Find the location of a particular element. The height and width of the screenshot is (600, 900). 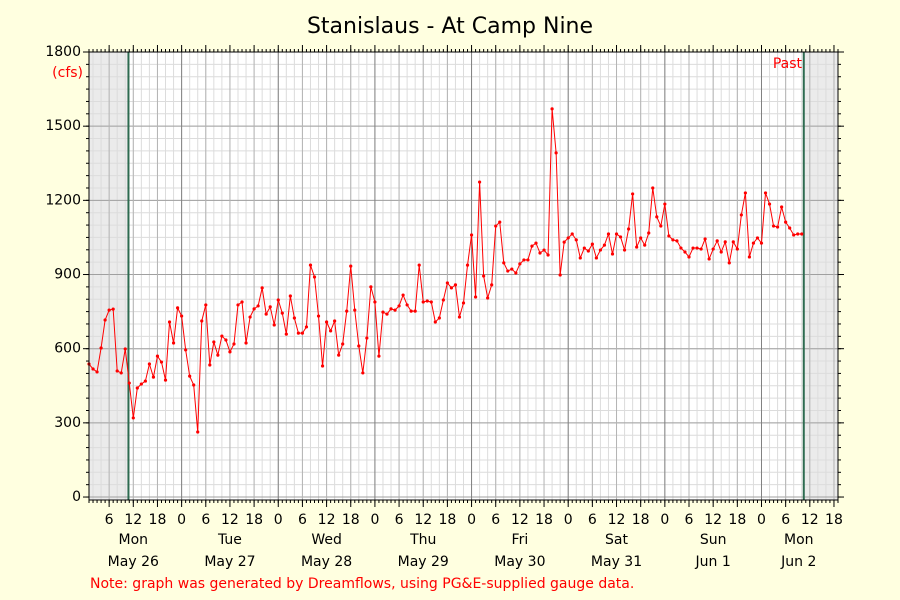

shaded-region is located at coordinates (820, 276).